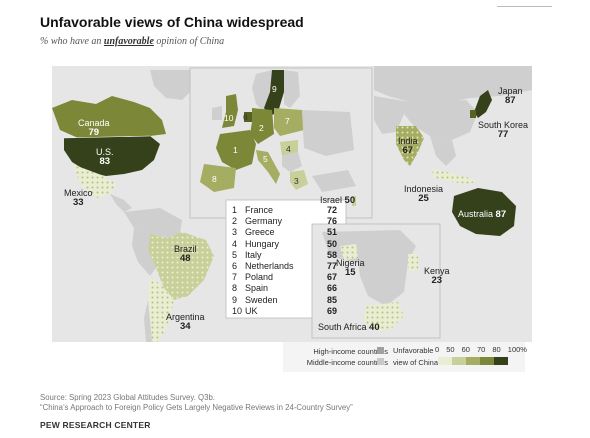 The width and height of the screenshot is (590, 438). What do you see at coordinates (337, 200) in the screenshot?
I see `label-israel: Israel 50` at bounding box center [337, 200].